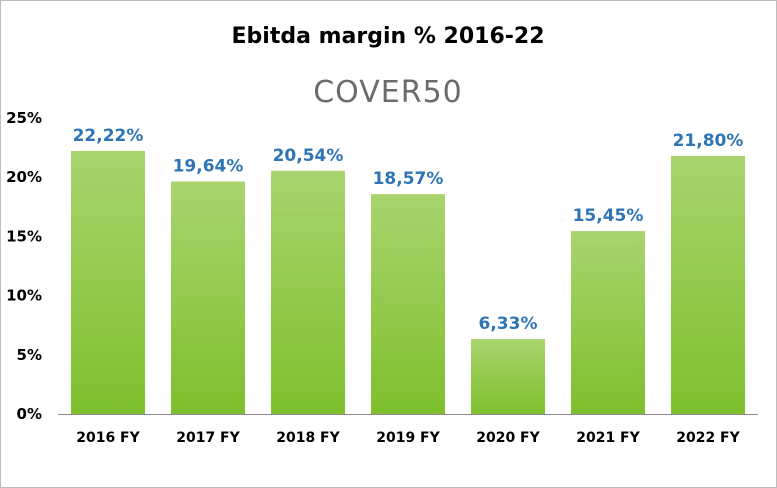 The height and width of the screenshot is (488, 777). I want to click on x-tick-label: 2022 FY, so click(708, 438).